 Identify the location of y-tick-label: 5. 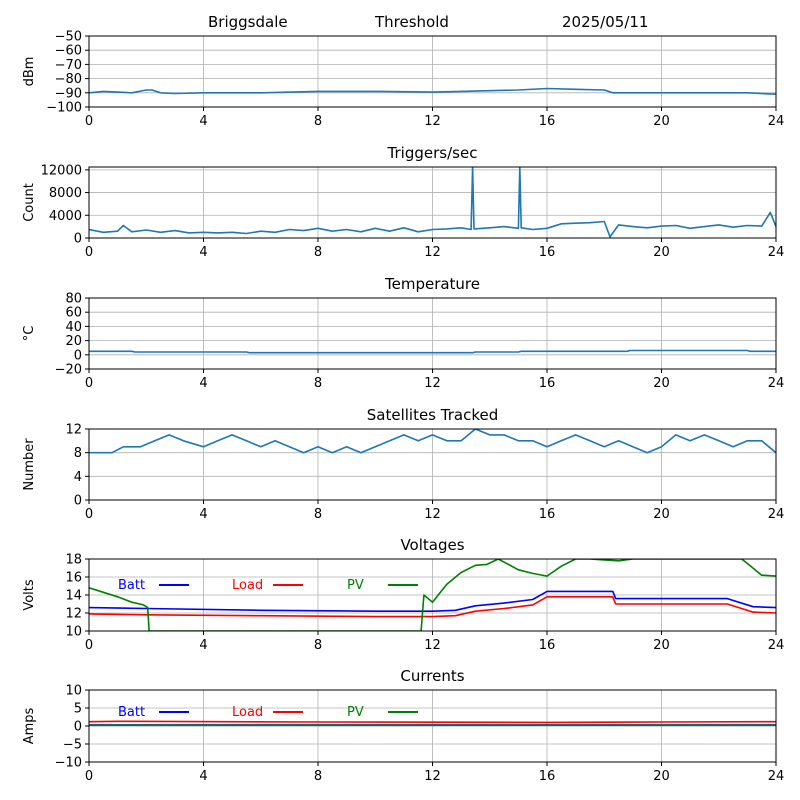
(78, 709).